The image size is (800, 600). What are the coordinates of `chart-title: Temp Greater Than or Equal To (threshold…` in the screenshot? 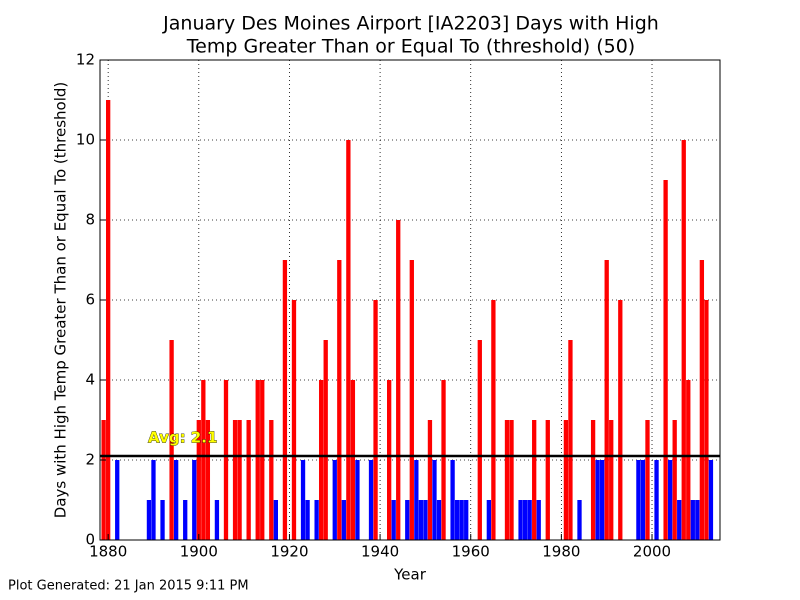 It's located at (410, 47).